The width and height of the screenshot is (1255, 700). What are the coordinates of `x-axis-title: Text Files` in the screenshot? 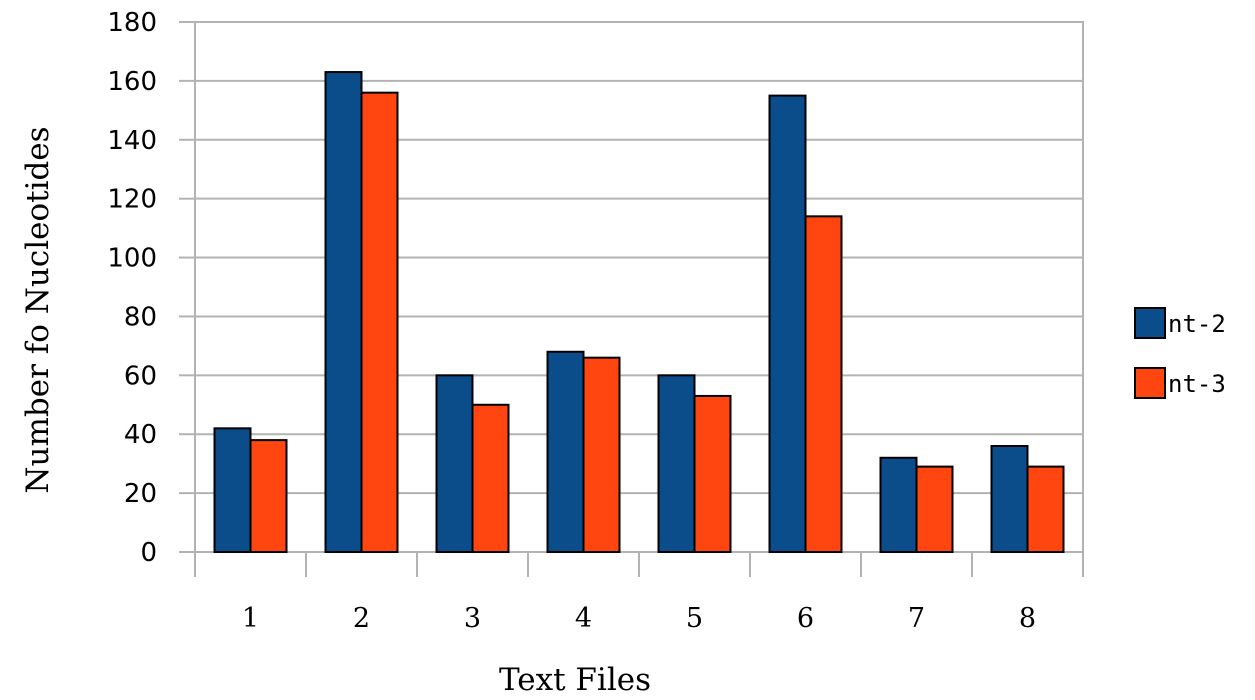 It's located at (575, 680).